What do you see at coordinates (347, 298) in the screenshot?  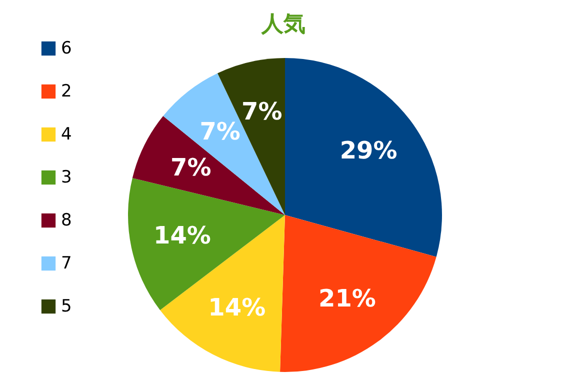 I see `data-label: 21%` at bounding box center [347, 298].